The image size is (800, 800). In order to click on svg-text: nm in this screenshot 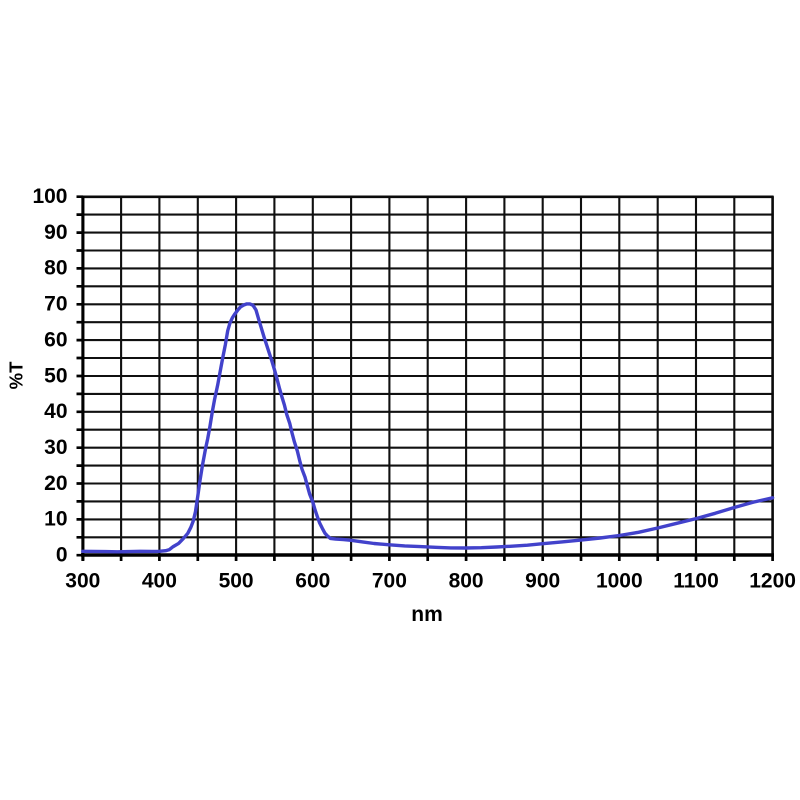, I will do `click(427, 614)`.